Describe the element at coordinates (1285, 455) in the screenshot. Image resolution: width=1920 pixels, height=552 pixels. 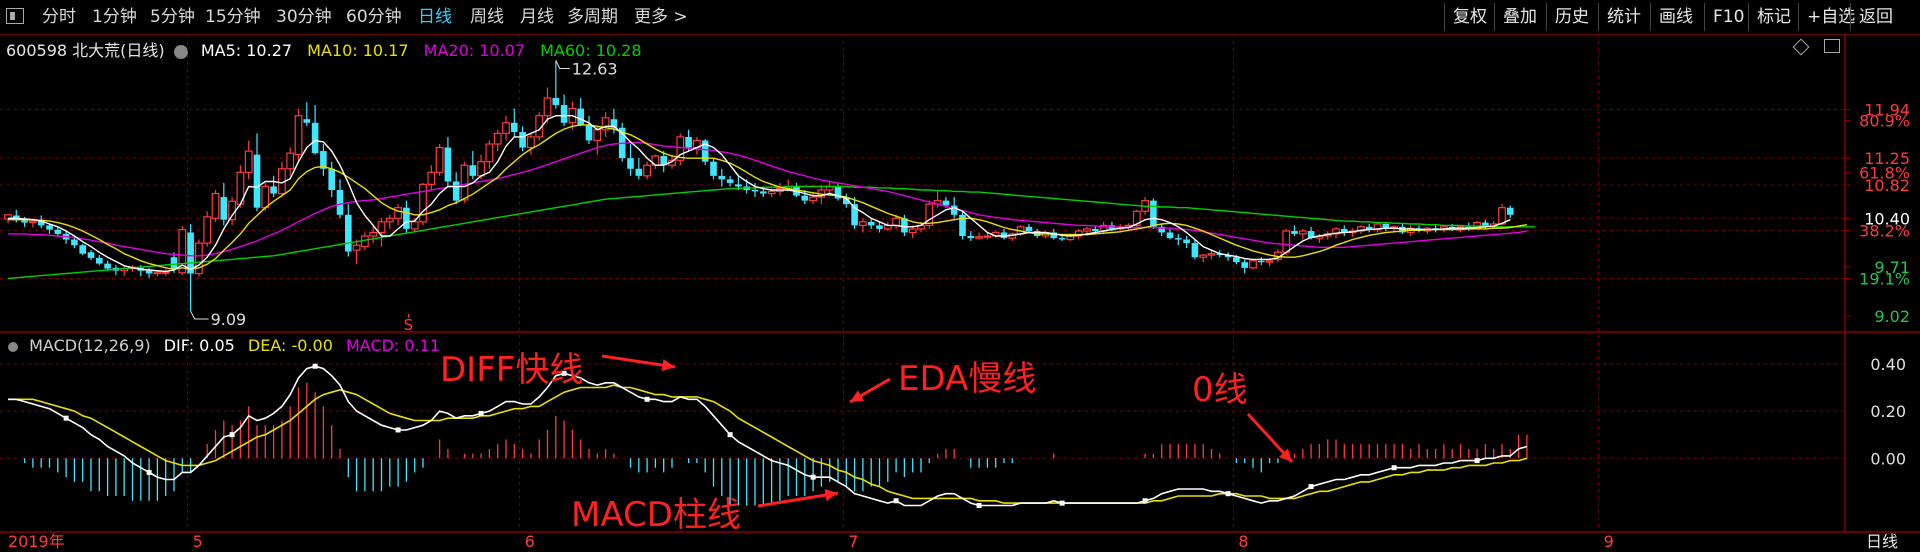
I see `arrow-zero-head` at that location.